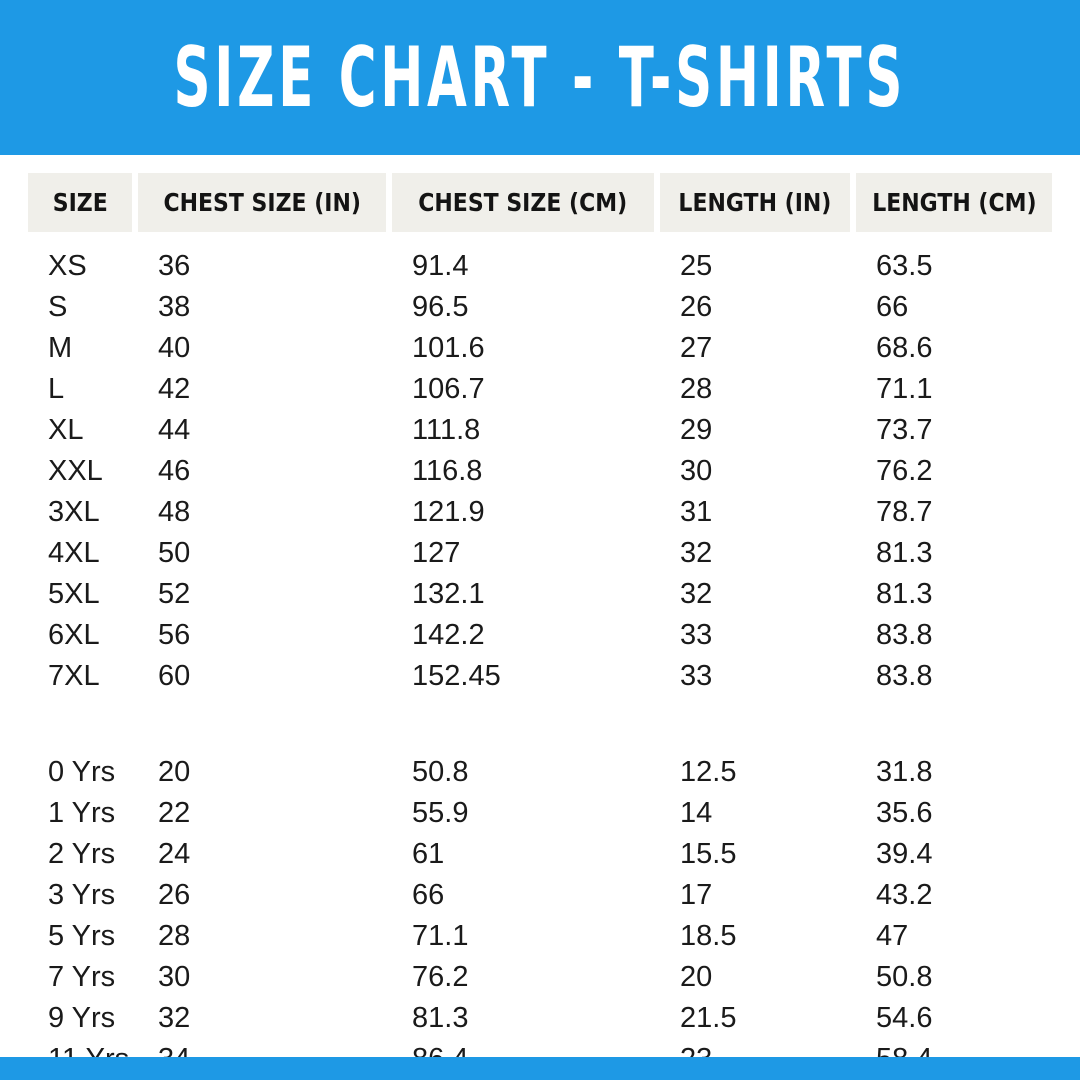 This screenshot has height=1080, width=1080. I want to click on cell-length-cm: 31.8, so click(904, 772).